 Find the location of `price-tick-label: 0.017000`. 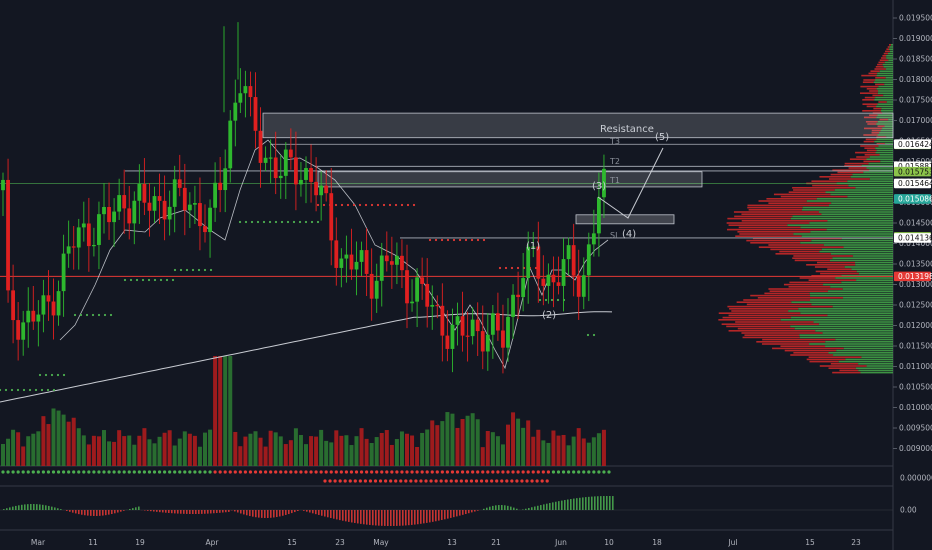

price-tick-label: 0.017000 is located at coordinates (915, 120).